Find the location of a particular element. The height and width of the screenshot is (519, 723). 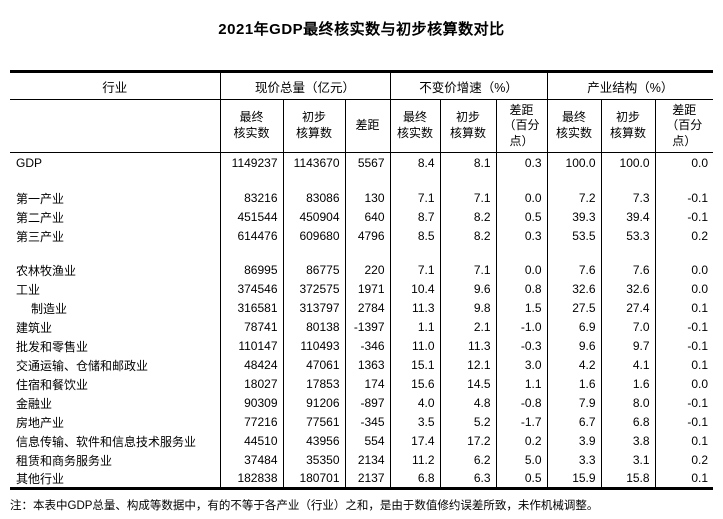

value-cell: 0.2 is located at coordinates (522, 441).